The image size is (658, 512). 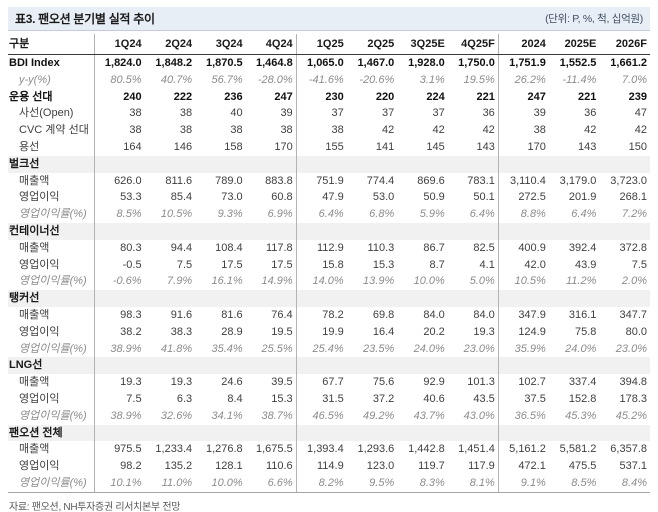 What do you see at coordinates (321, 315) in the screenshot?
I see `cell: 78.2` at bounding box center [321, 315].